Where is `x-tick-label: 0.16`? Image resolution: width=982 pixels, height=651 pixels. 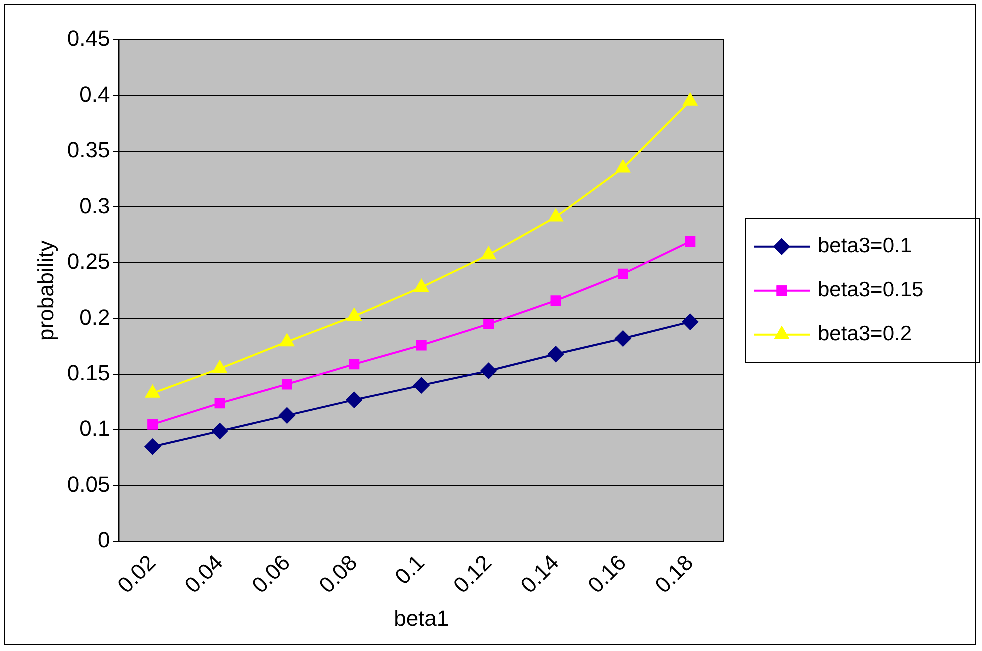
x-tick-label: 0.16 is located at coordinates (607, 574).